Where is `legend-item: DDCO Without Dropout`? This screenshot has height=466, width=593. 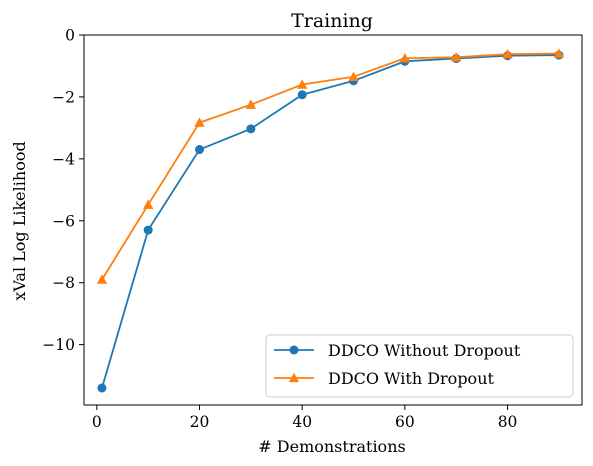
legend-item: DDCO Without Dropout is located at coordinates (397, 350).